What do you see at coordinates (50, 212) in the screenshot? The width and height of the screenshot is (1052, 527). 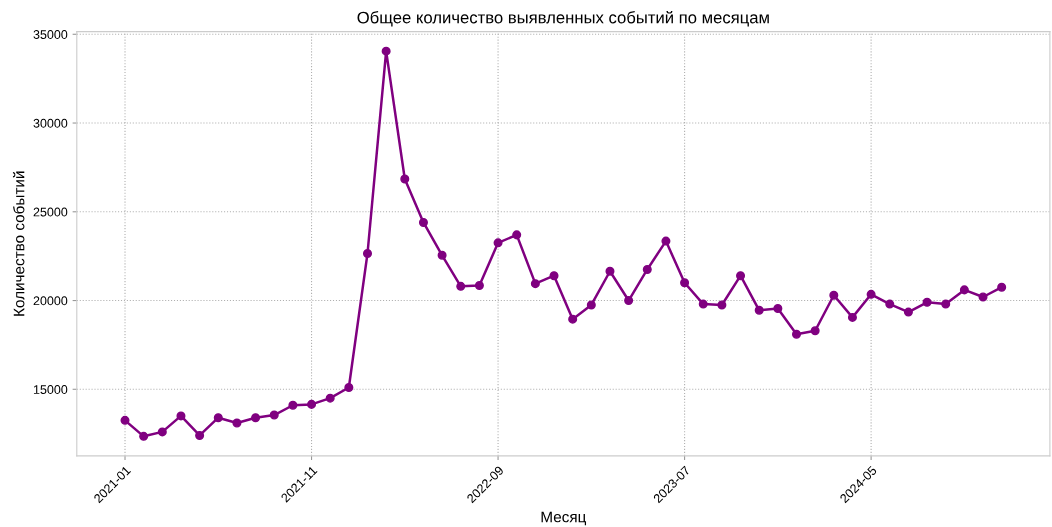 I see `y-tick-label: 25000` at bounding box center [50, 212].